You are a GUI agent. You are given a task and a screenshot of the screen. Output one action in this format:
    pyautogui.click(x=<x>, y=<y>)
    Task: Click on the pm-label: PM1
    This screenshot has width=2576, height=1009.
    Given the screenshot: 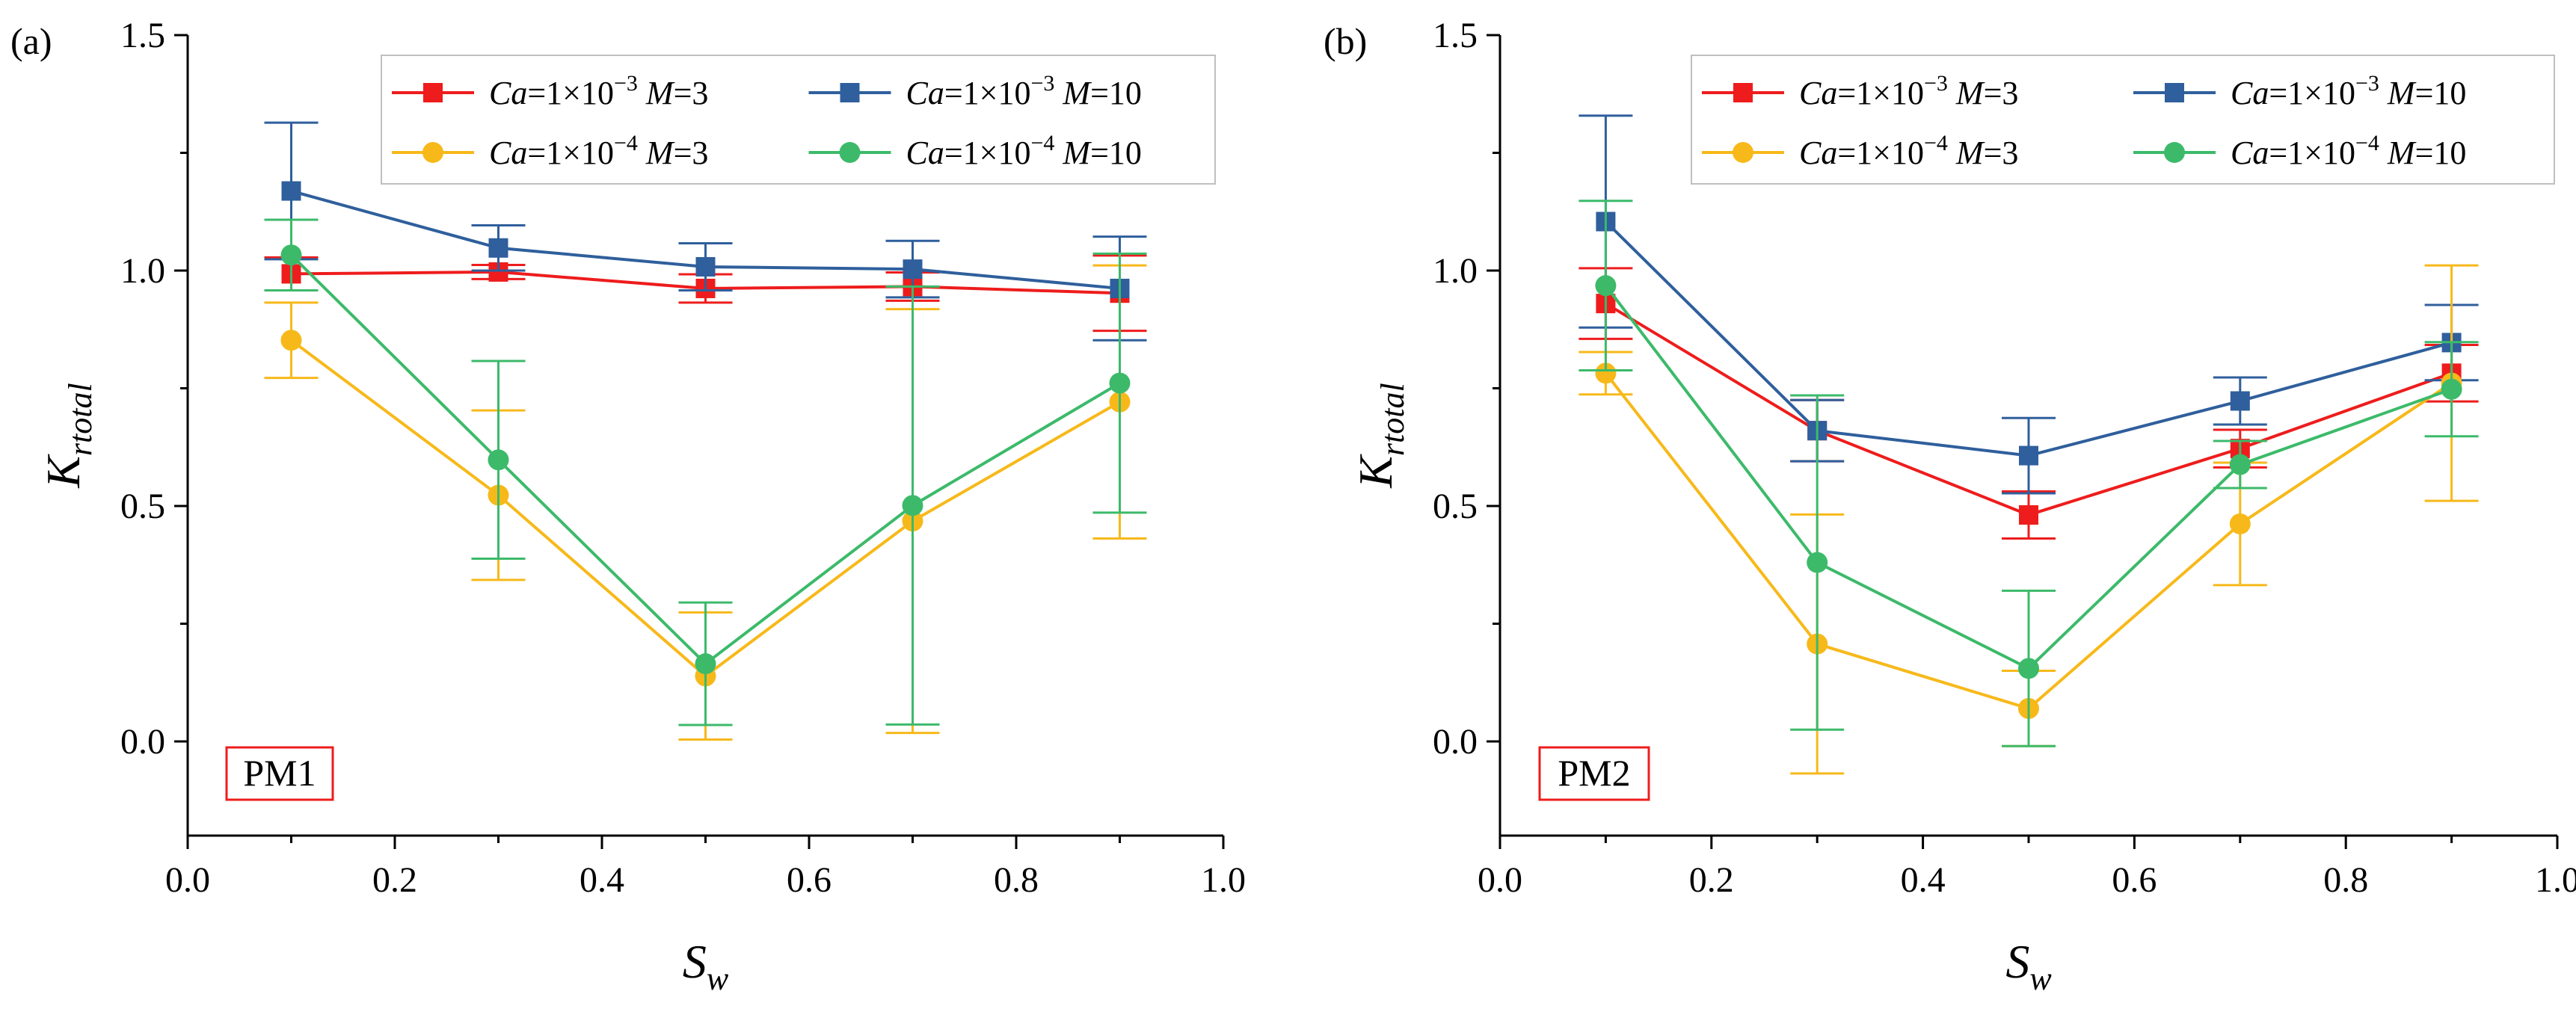 What is the action you would take?
    pyautogui.click(x=279, y=774)
    